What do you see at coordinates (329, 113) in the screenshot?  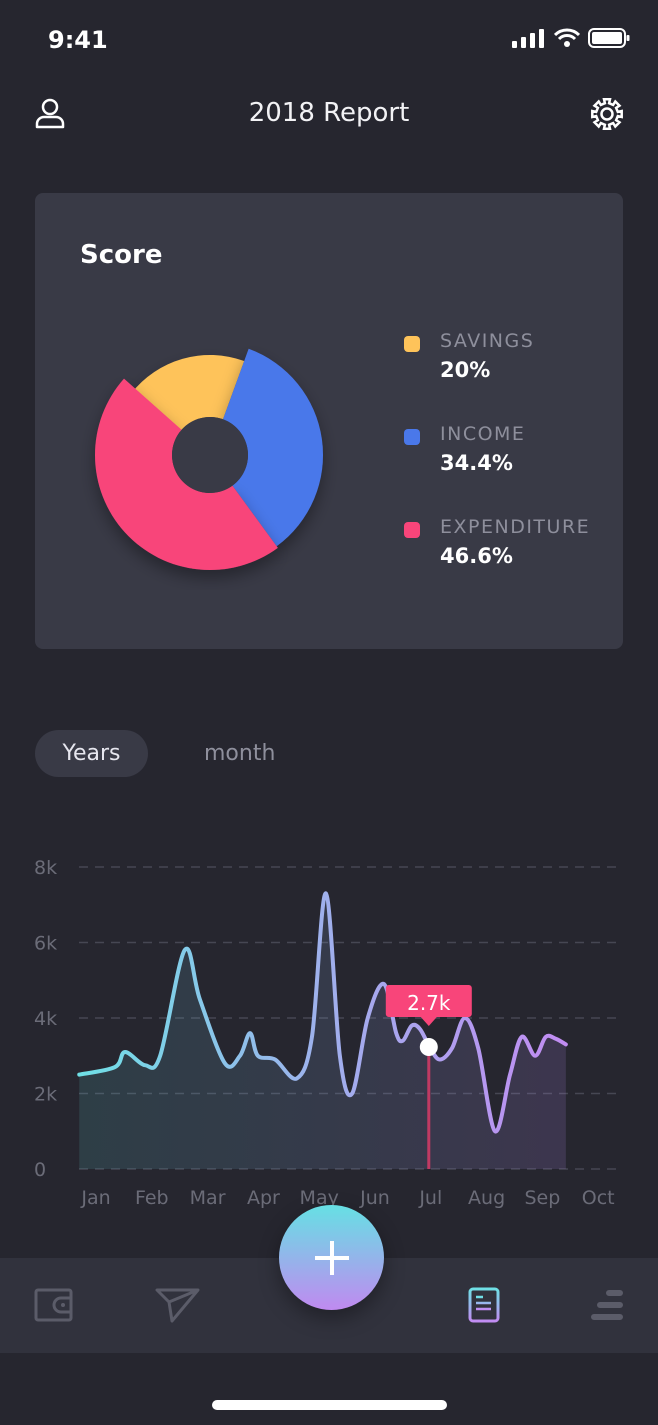 I see `page-title: 2018 Report` at bounding box center [329, 113].